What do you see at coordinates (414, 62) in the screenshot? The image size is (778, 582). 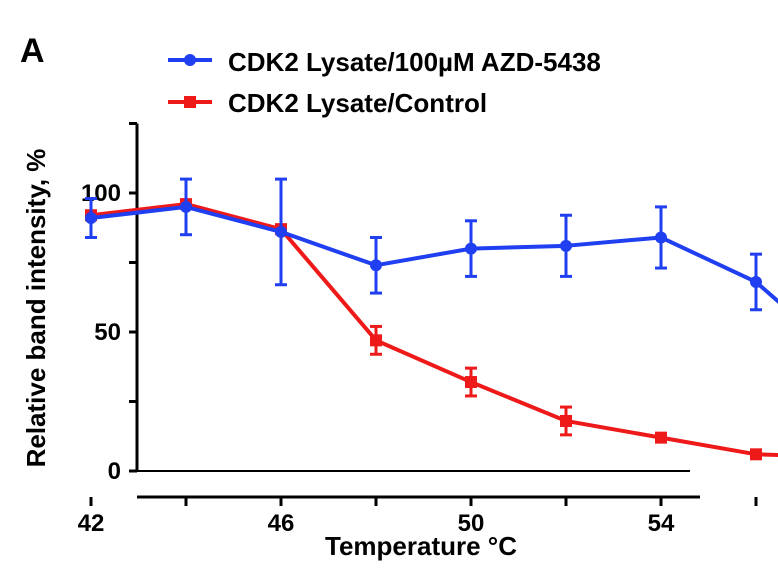 I see `legend-label-azd: CDK2 Lysate/100µM AZD-5438` at bounding box center [414, 62].